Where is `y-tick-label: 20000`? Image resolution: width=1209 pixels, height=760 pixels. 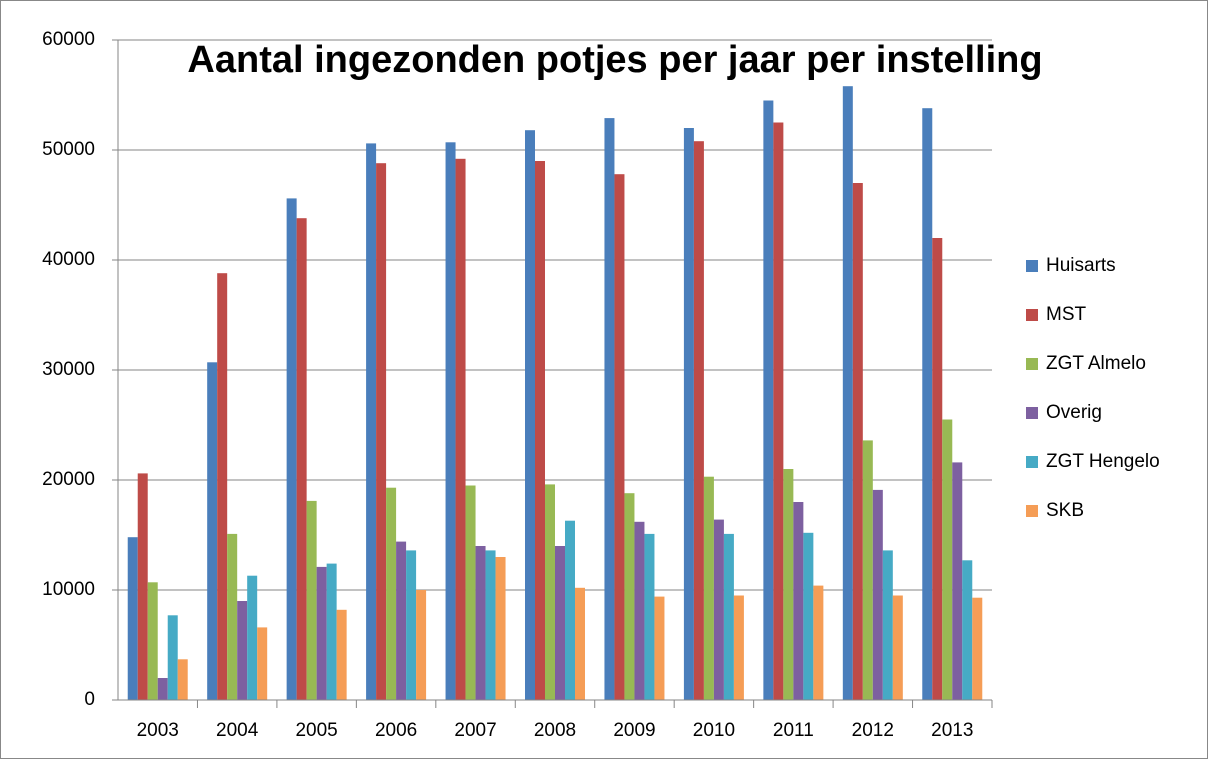 y-tick-label: 20000 is located at coordinates (68, 479).